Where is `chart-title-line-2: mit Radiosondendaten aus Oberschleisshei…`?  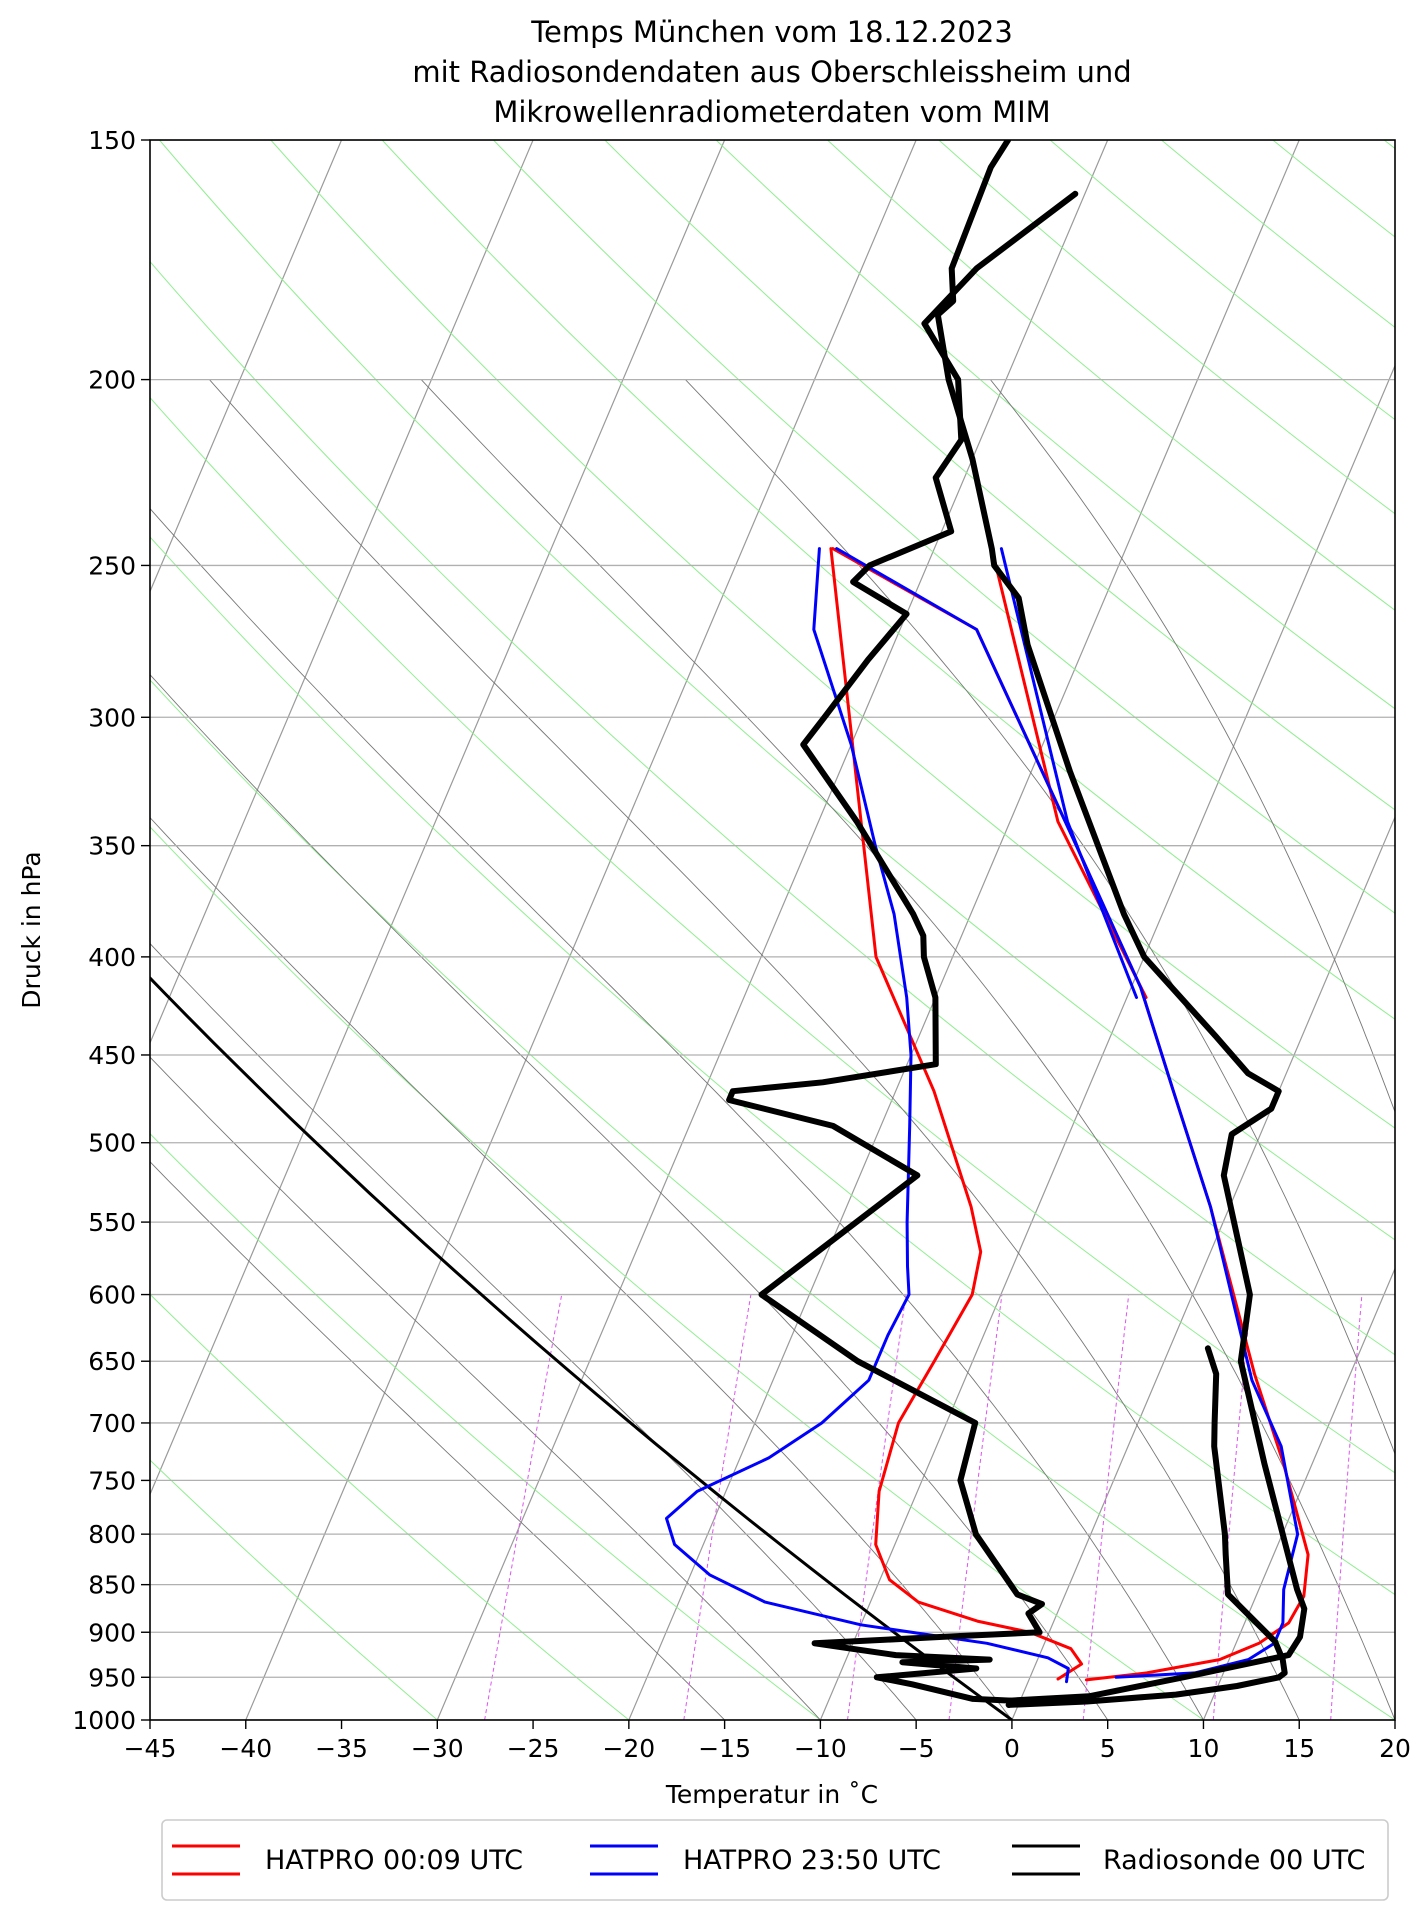 chart-title-line-2: mit Radiosondendaten aus Oberschleisshei… is located at coordinates (771, 72).